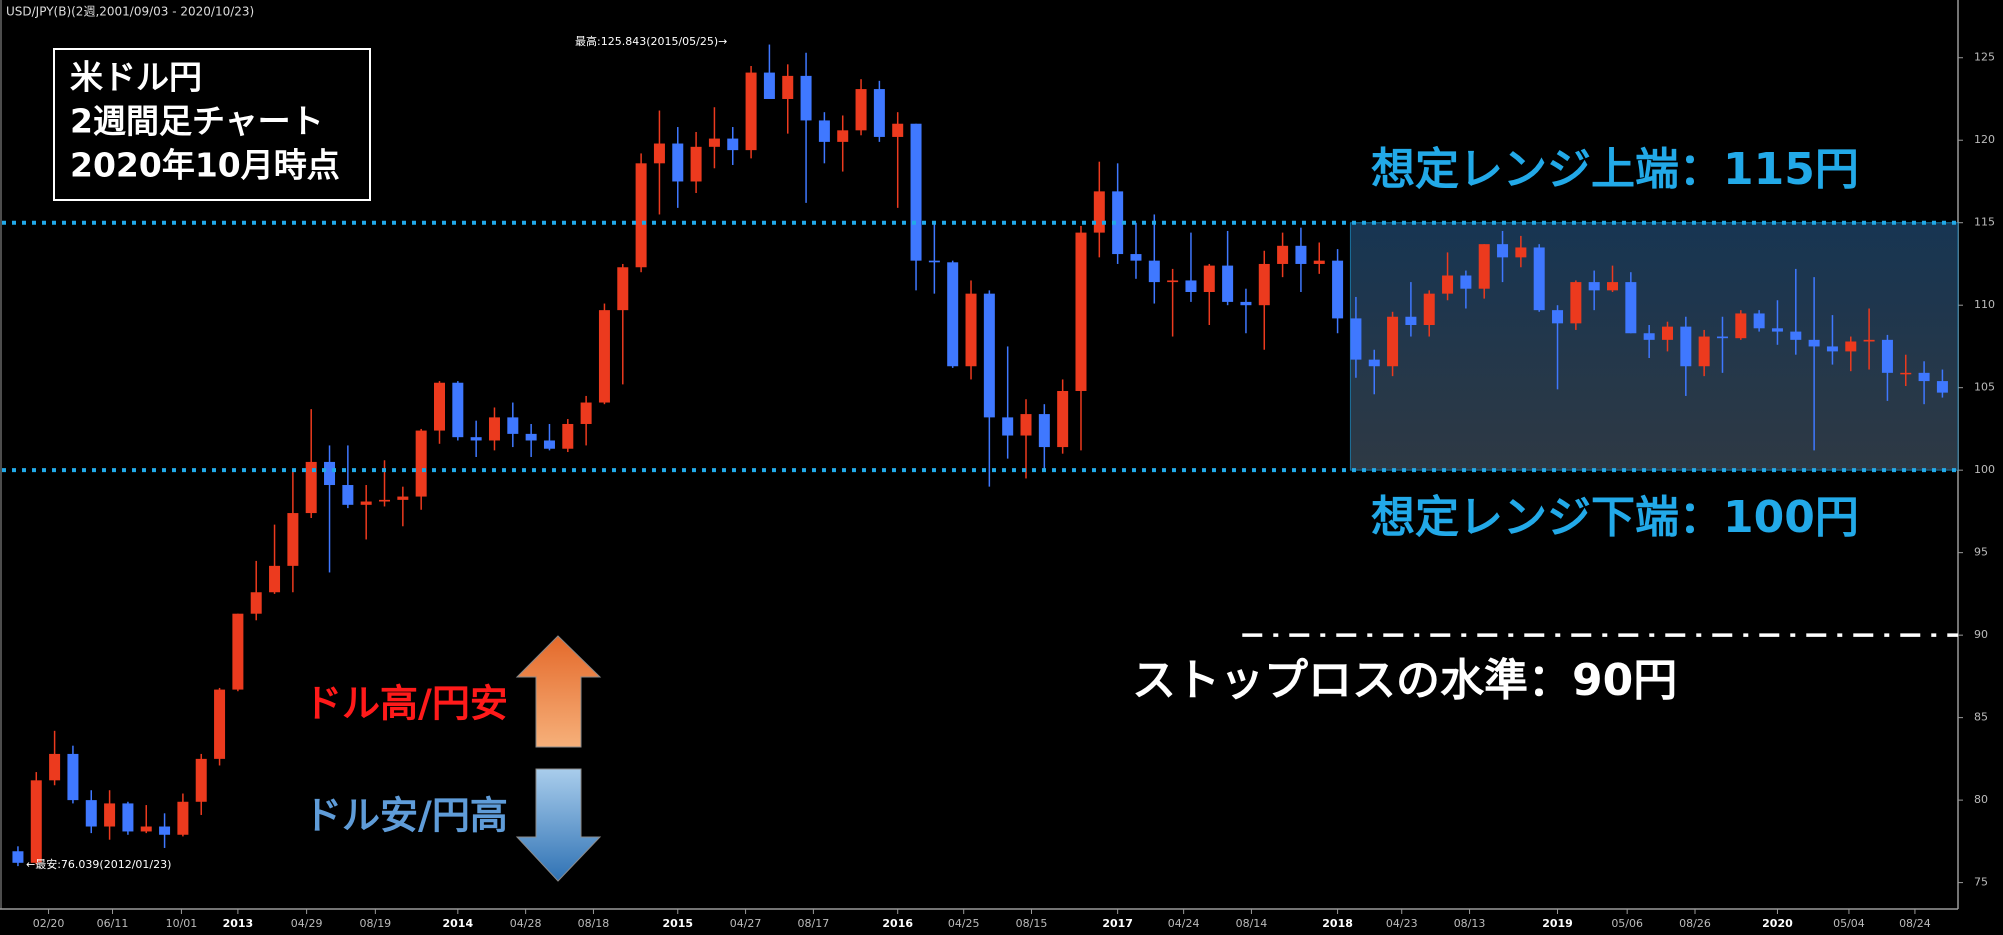 The image size is (2003, 935). I want to click on x-tick-label: 04/29, so click(307, 923).